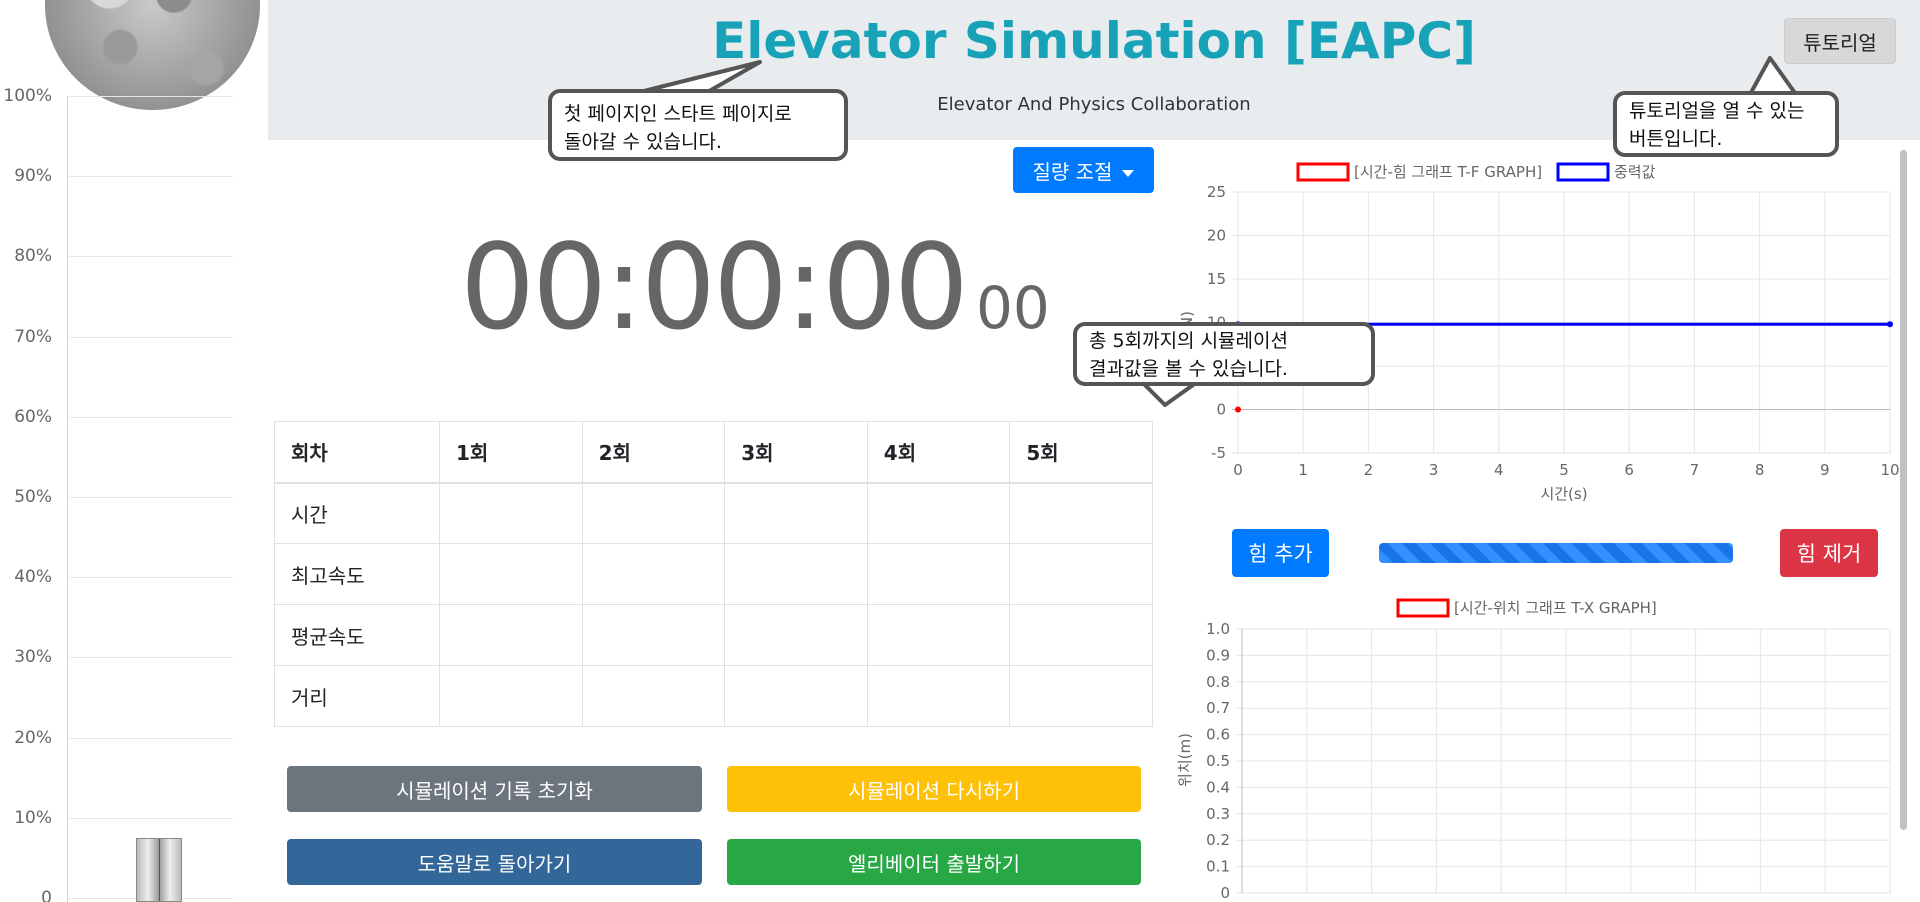 The height and width of the screenshot is (902, 1920). What do you see at coordinates (1563, 494) in the screenshot?
I see `x-axis-label: 시간(s)` at bounding box center [1563, 494].